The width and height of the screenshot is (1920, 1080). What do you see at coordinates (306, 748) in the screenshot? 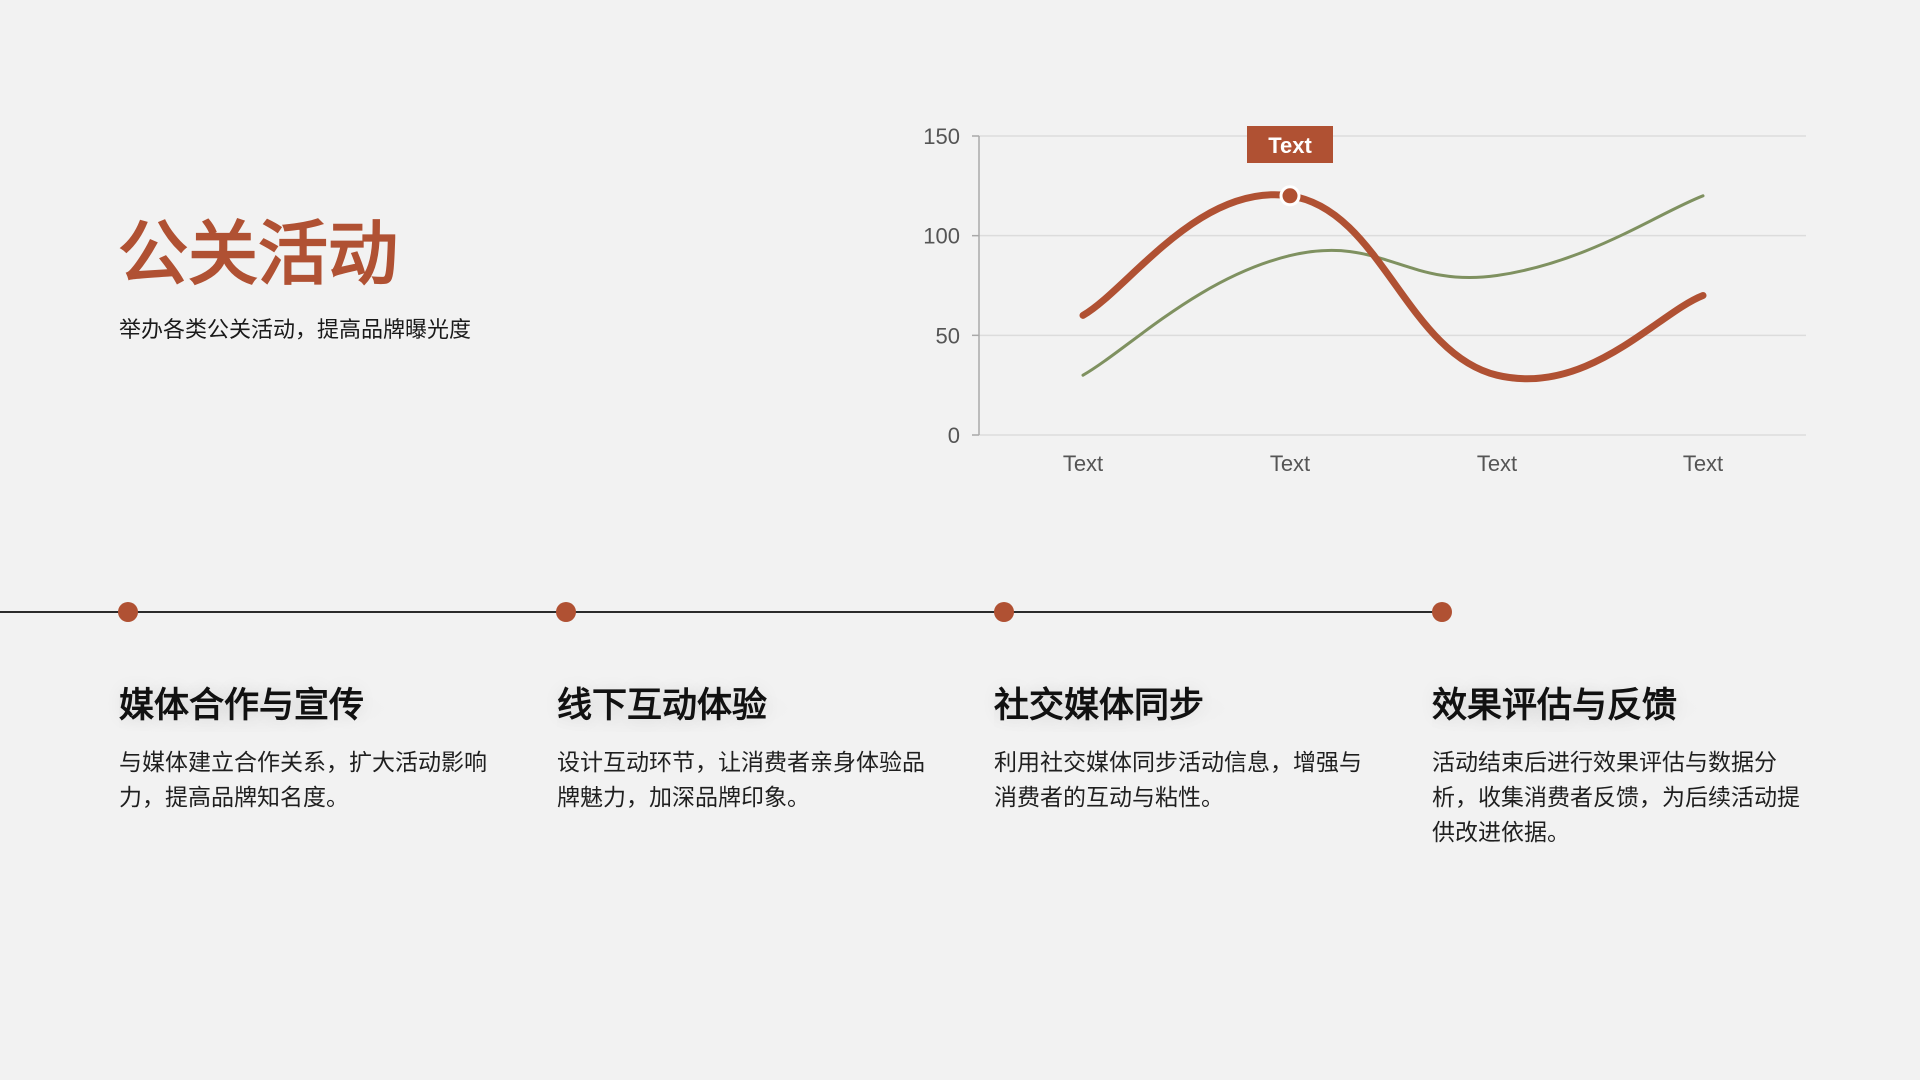
I see `timeline-step-media: 媒体合作与宣传 与媒体建立合作关系，扩大活动影响力，提高品牌知名度。` at bounding box center [306, 748].